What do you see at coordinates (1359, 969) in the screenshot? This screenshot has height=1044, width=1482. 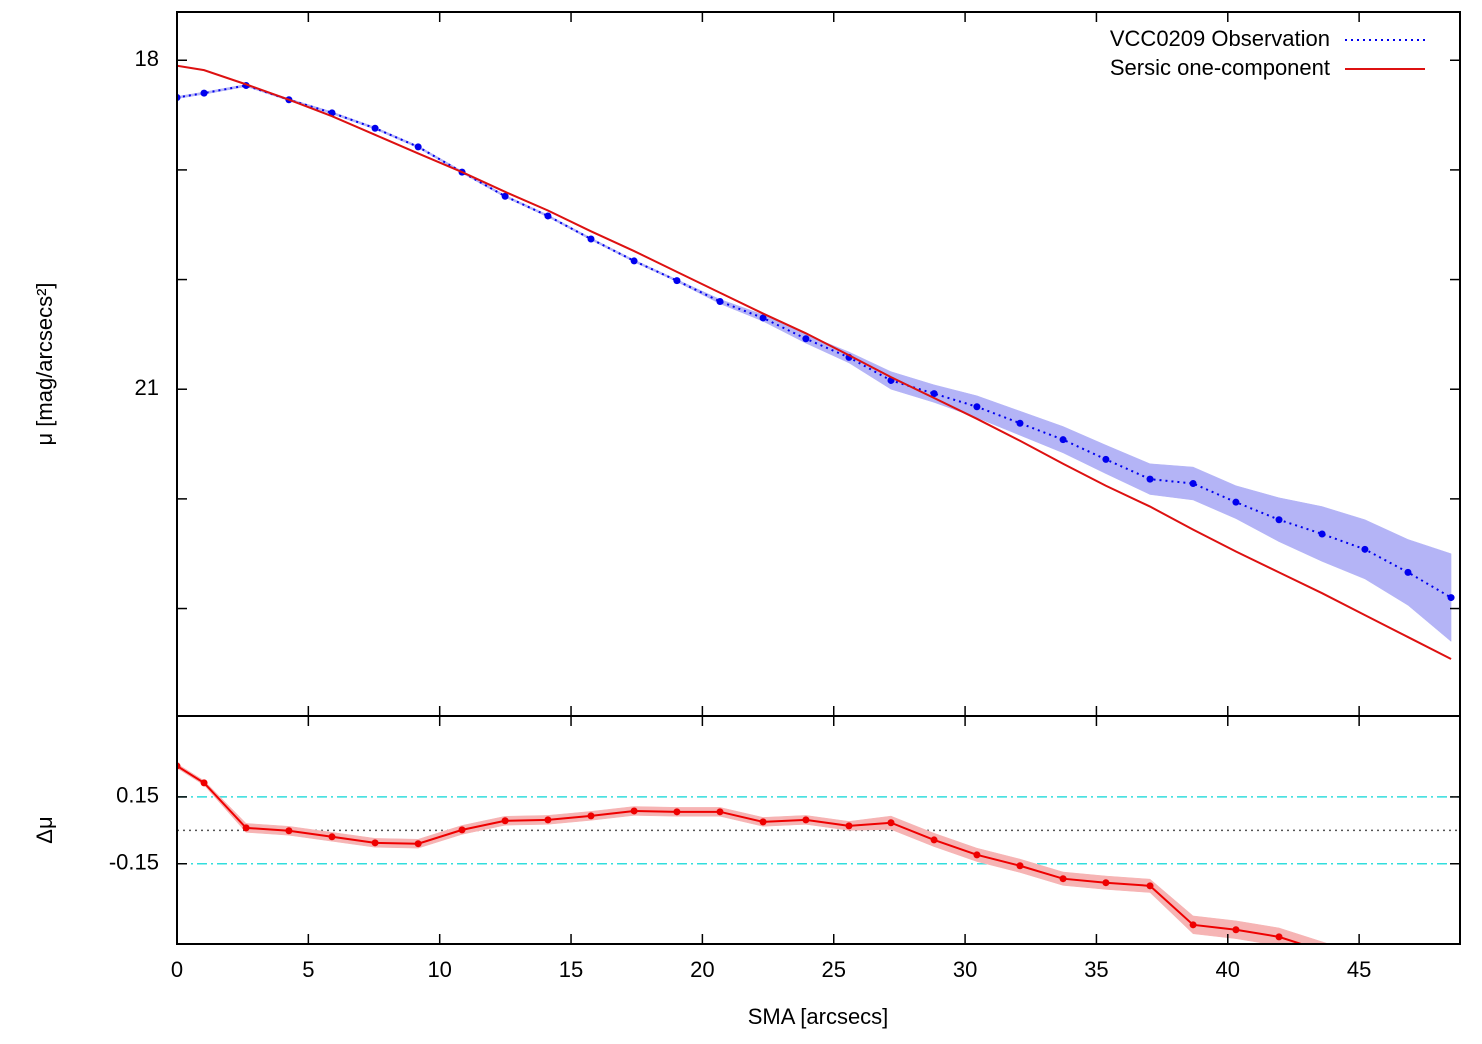 I see `x-tick-label: 45` at bounding box center [1359, 969].